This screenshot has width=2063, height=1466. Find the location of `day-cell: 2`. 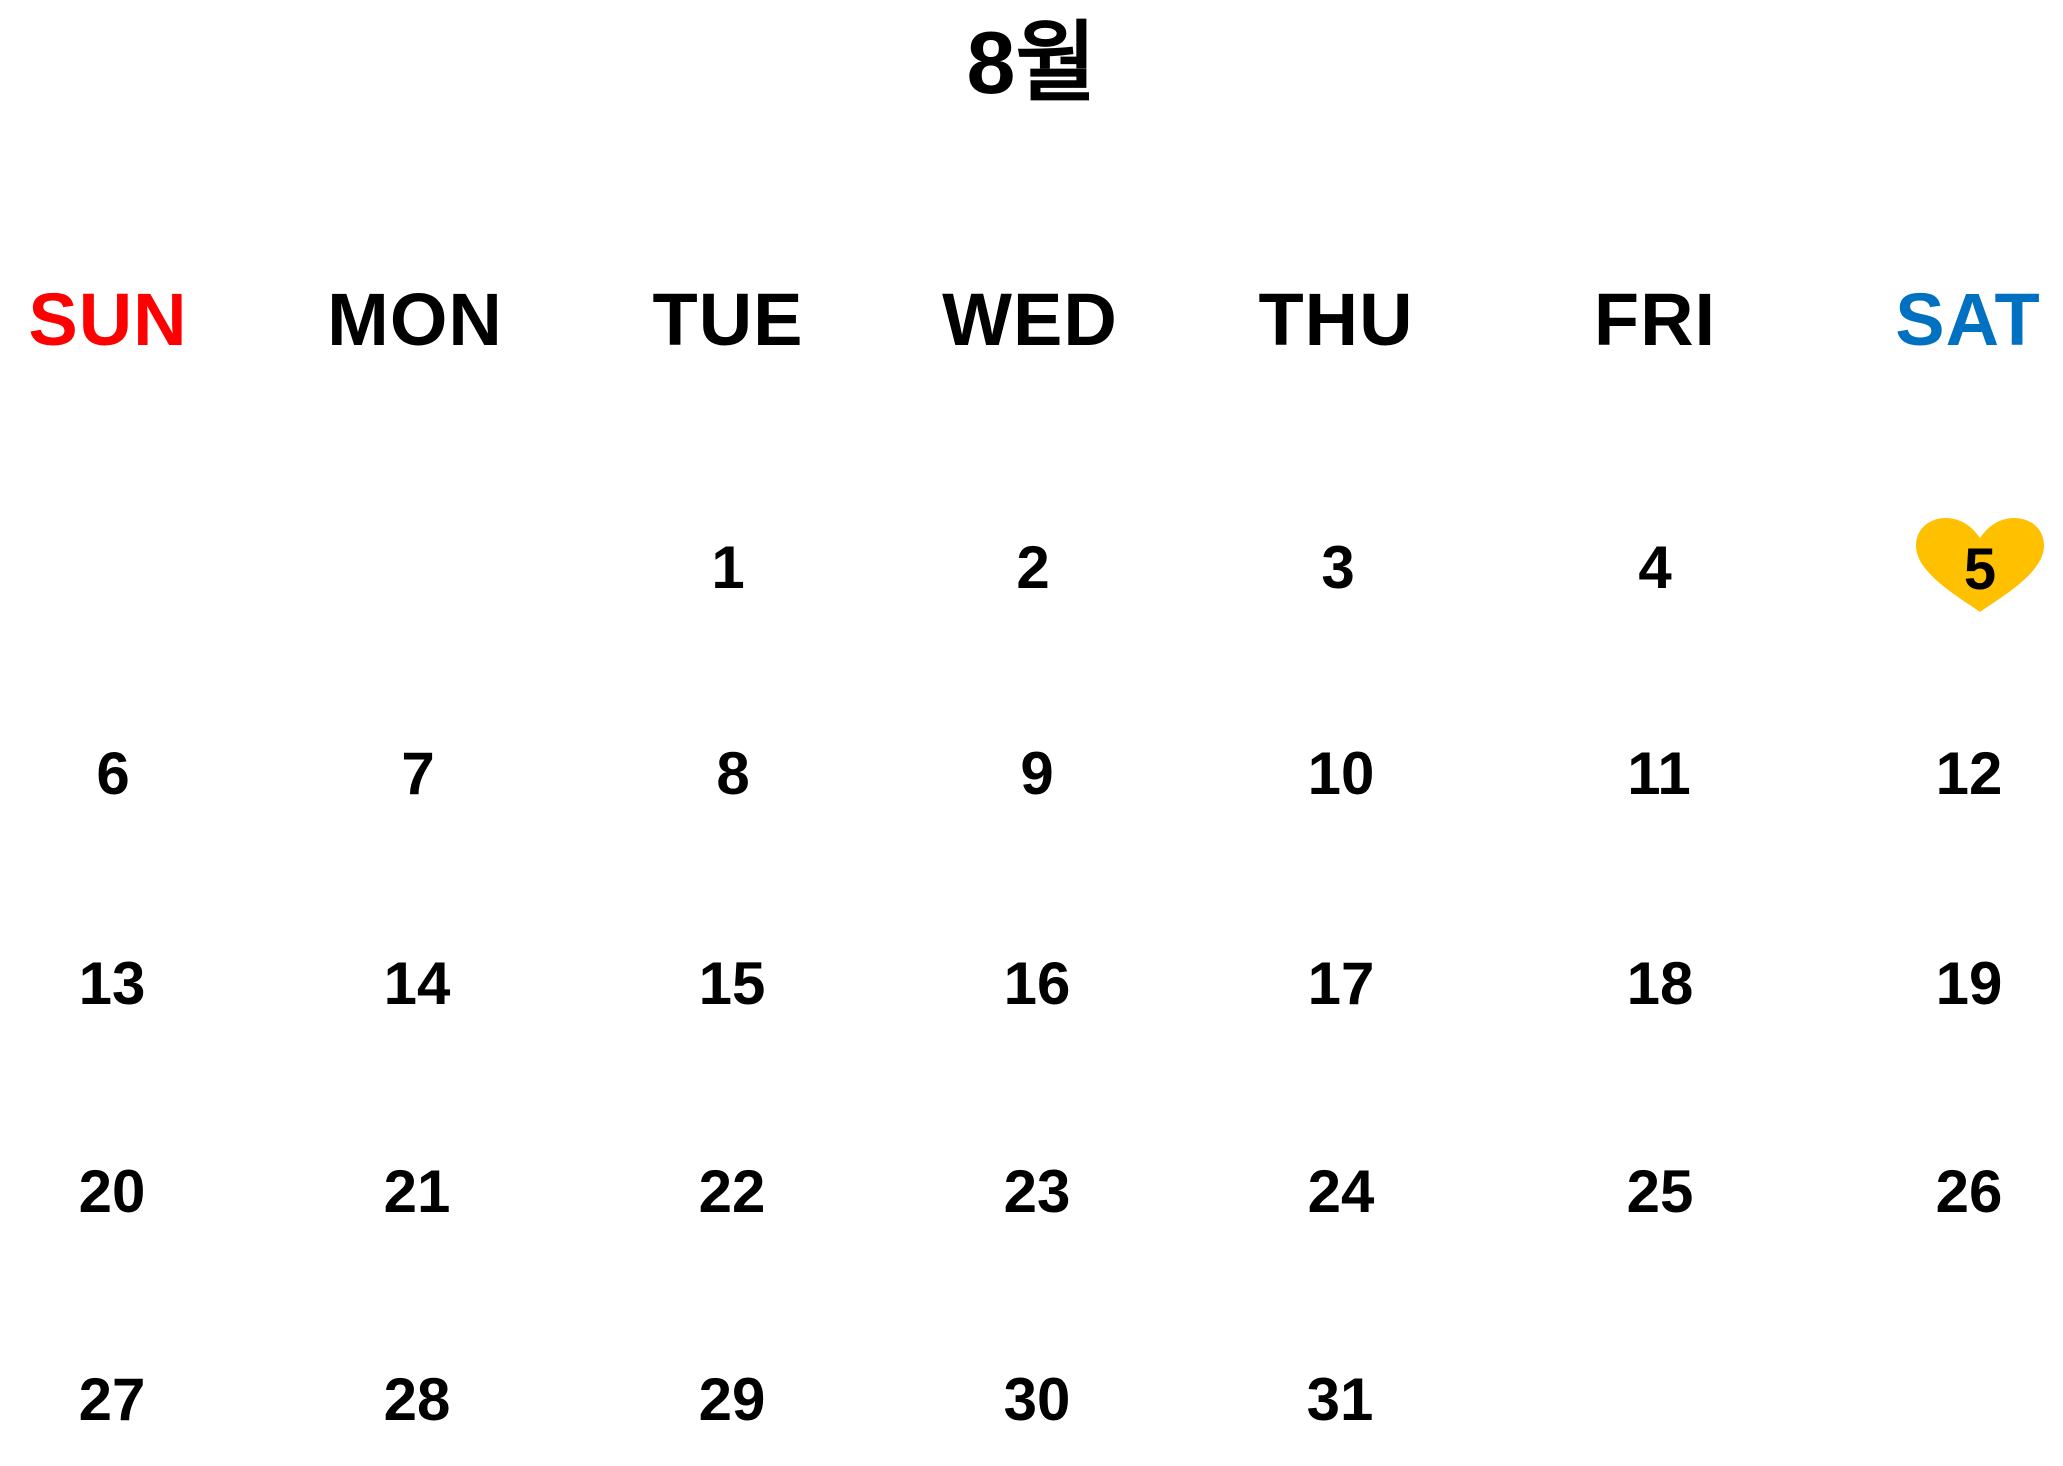

day-cell: 2 is located at coordinates (1033, 567).